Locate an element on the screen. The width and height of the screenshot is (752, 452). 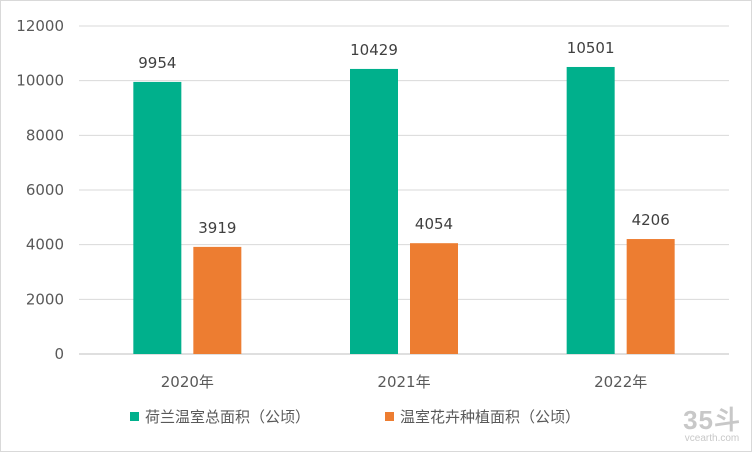
data-label: 4206 is located at coordinates (651, 220).